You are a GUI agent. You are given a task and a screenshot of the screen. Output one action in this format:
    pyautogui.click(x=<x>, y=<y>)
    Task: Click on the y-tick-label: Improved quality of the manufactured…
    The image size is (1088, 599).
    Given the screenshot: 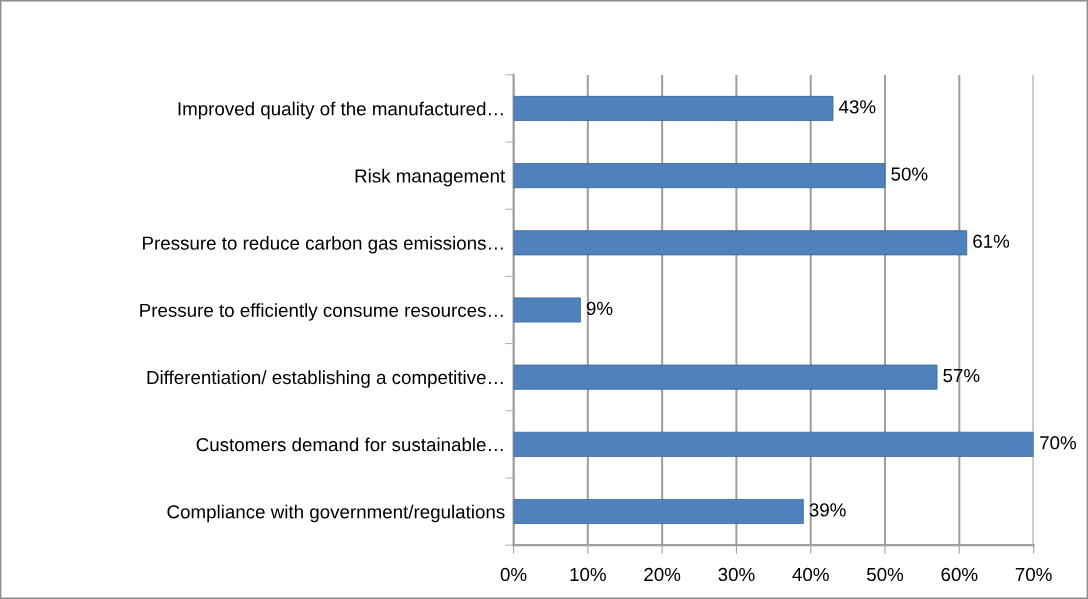 What is the action you would take?
    pyautogui.click(x=340, y=110)
    